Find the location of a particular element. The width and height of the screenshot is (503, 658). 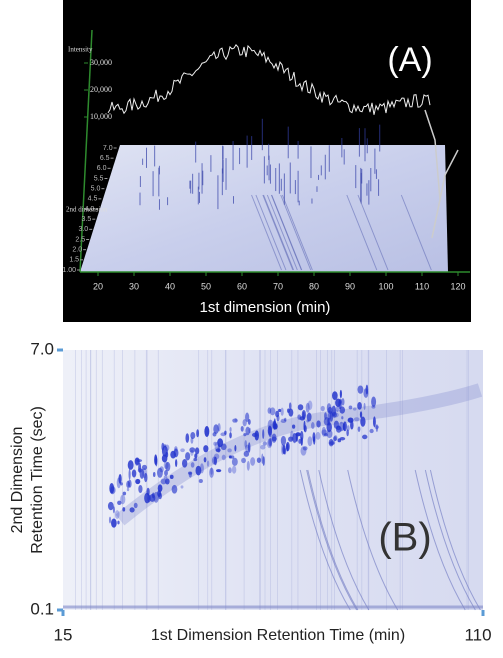

y-axis-label: 2nd Dimension is located at coordinates (17, 480).